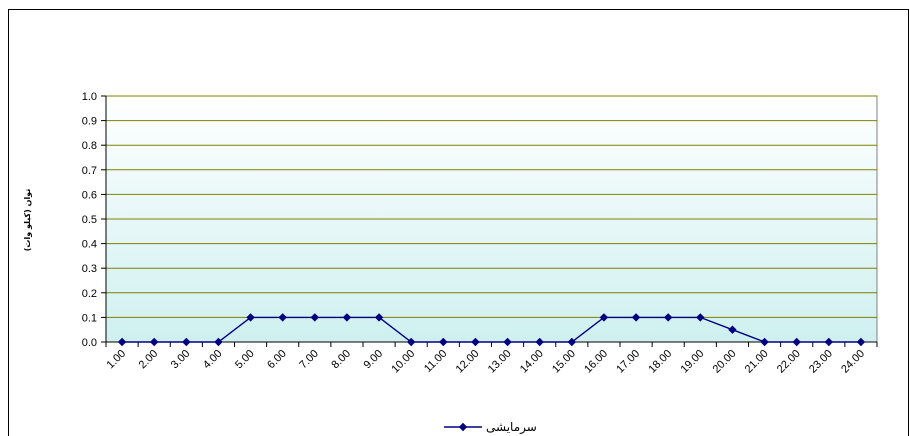 This screenshot has height=436, width=910. Describe the element at coordinates (757, 362) in the screenshot. I see `x-tick-label: 21.00` at that location.